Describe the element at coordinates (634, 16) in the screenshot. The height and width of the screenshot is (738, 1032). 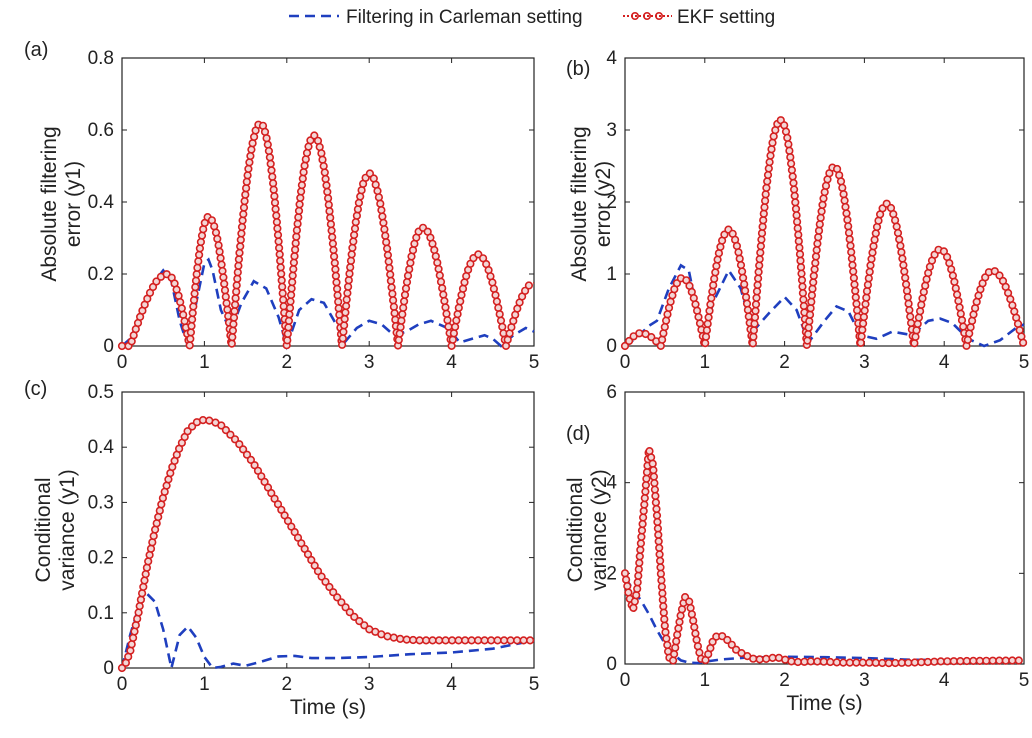
I see `legend-marker-ekf` at that location.